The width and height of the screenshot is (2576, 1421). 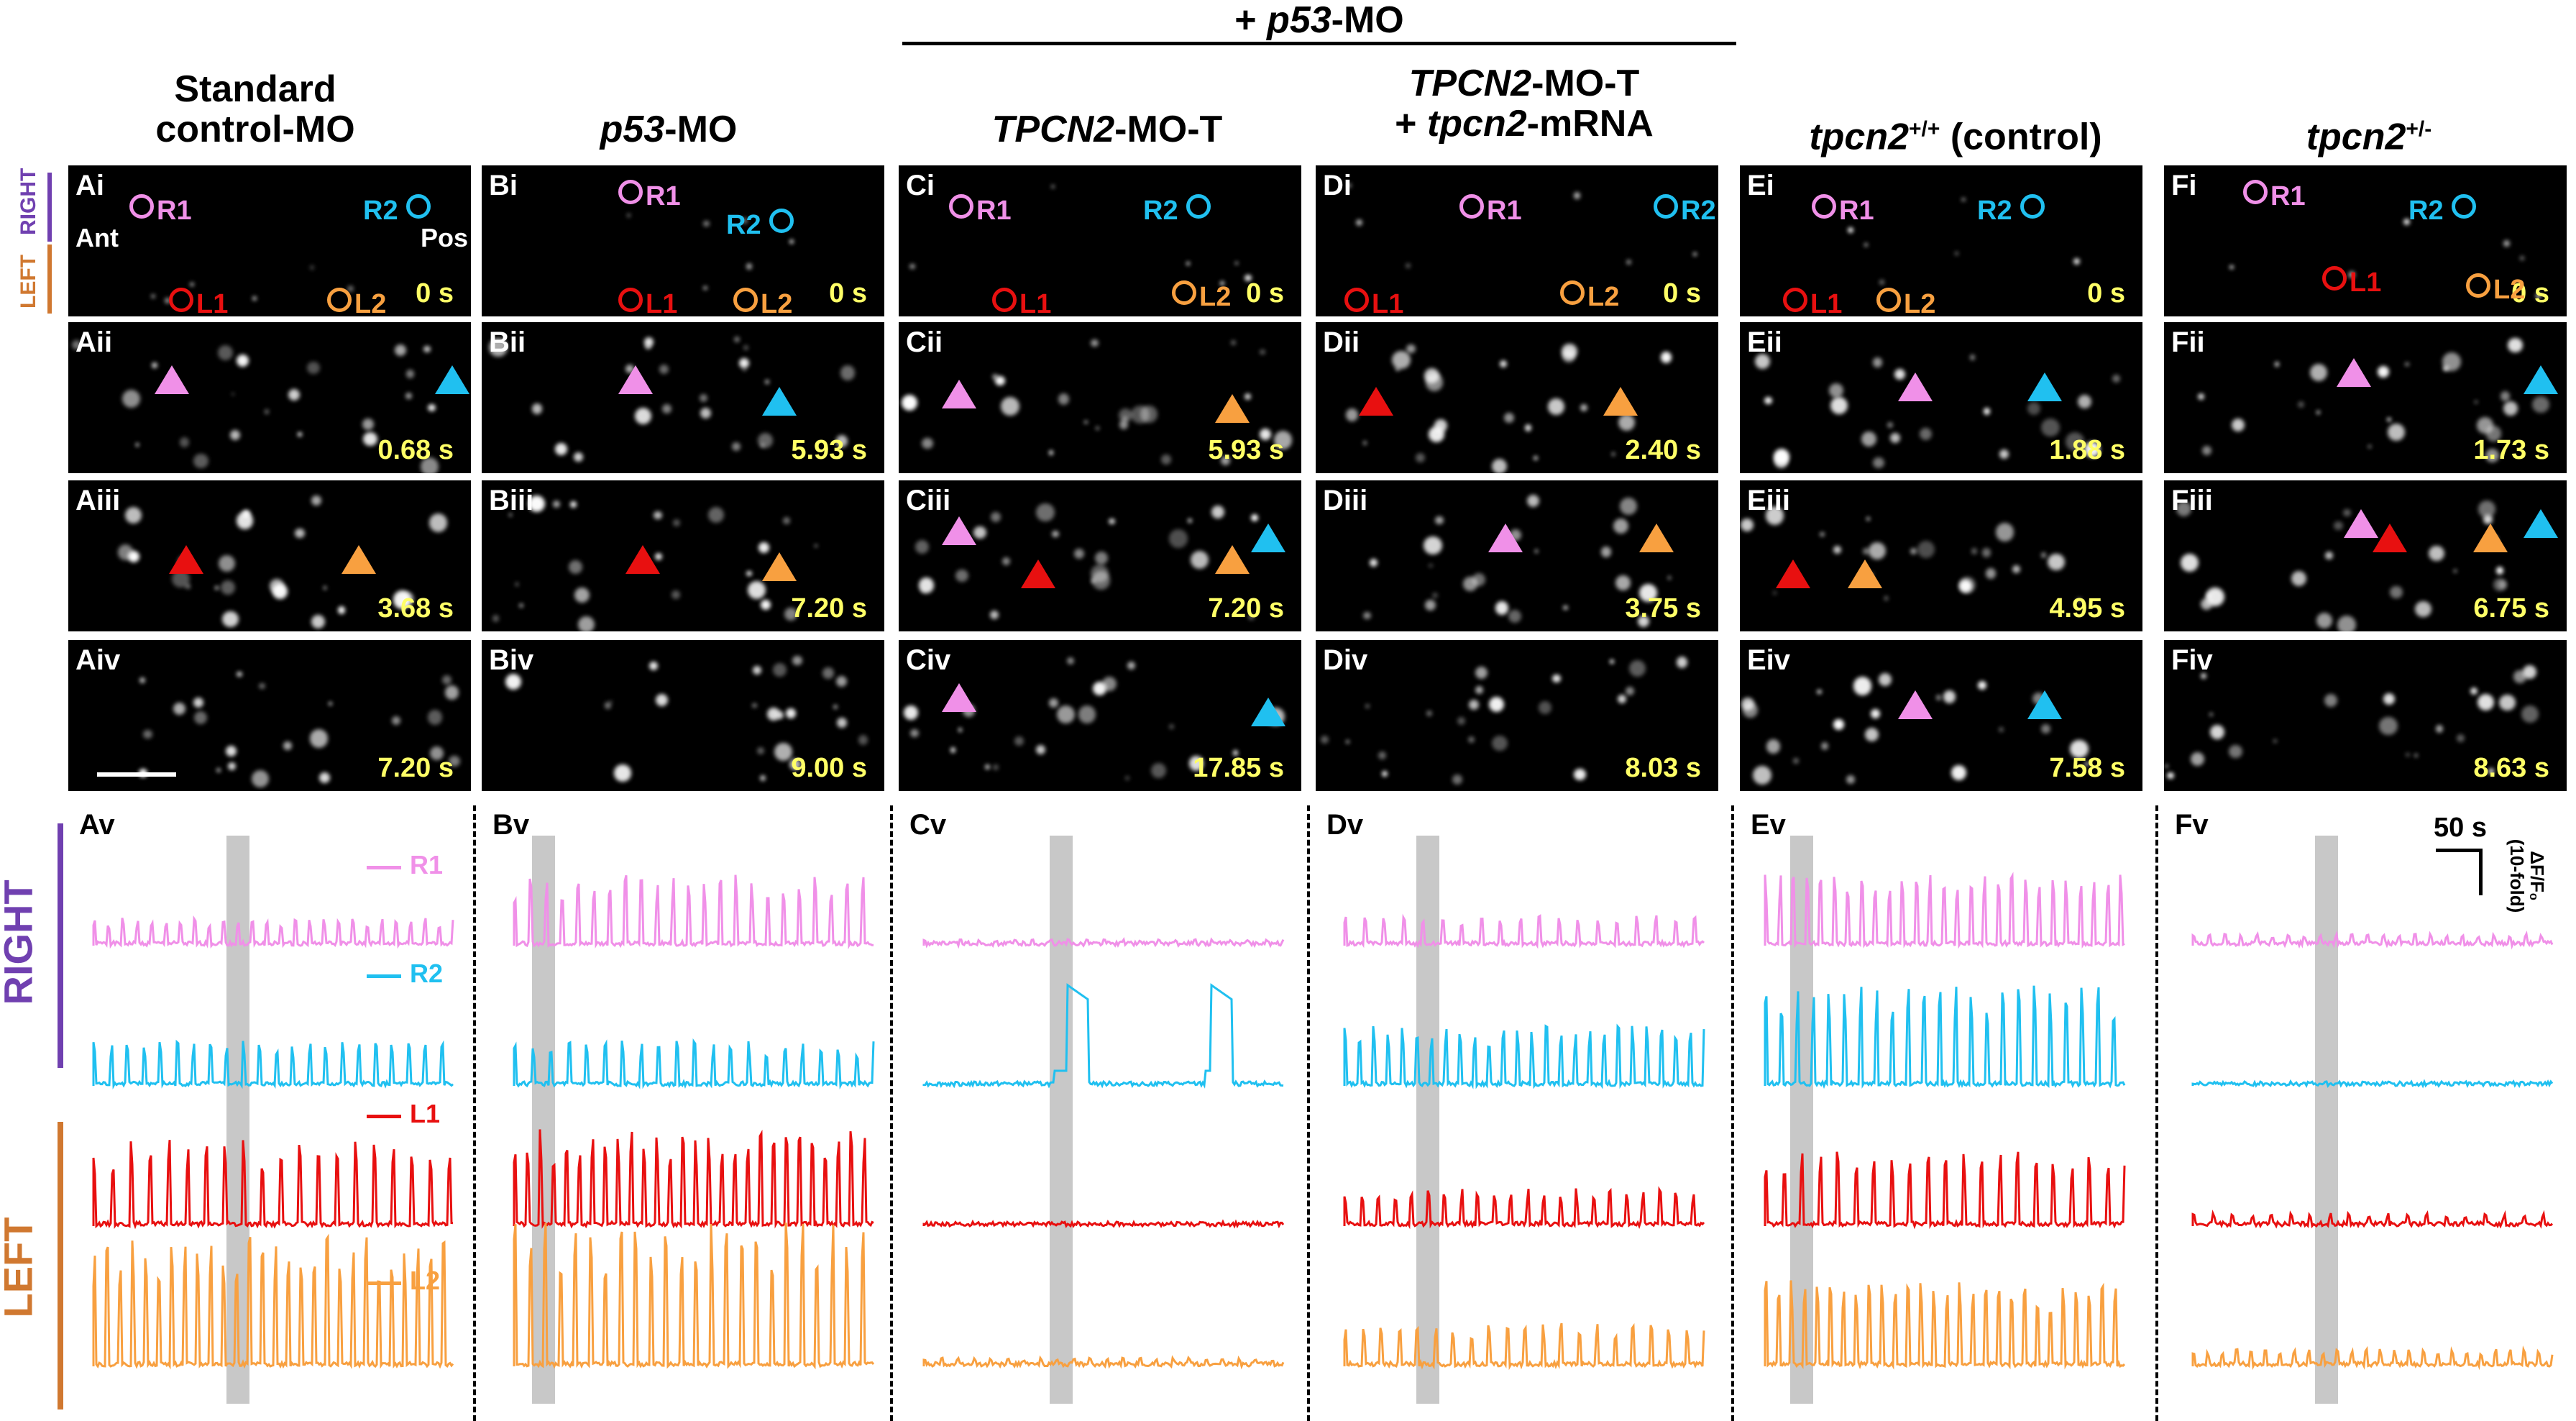 I want to click on image-panel-Aii: Aii 0.68 s, so click(x=269, y=397).